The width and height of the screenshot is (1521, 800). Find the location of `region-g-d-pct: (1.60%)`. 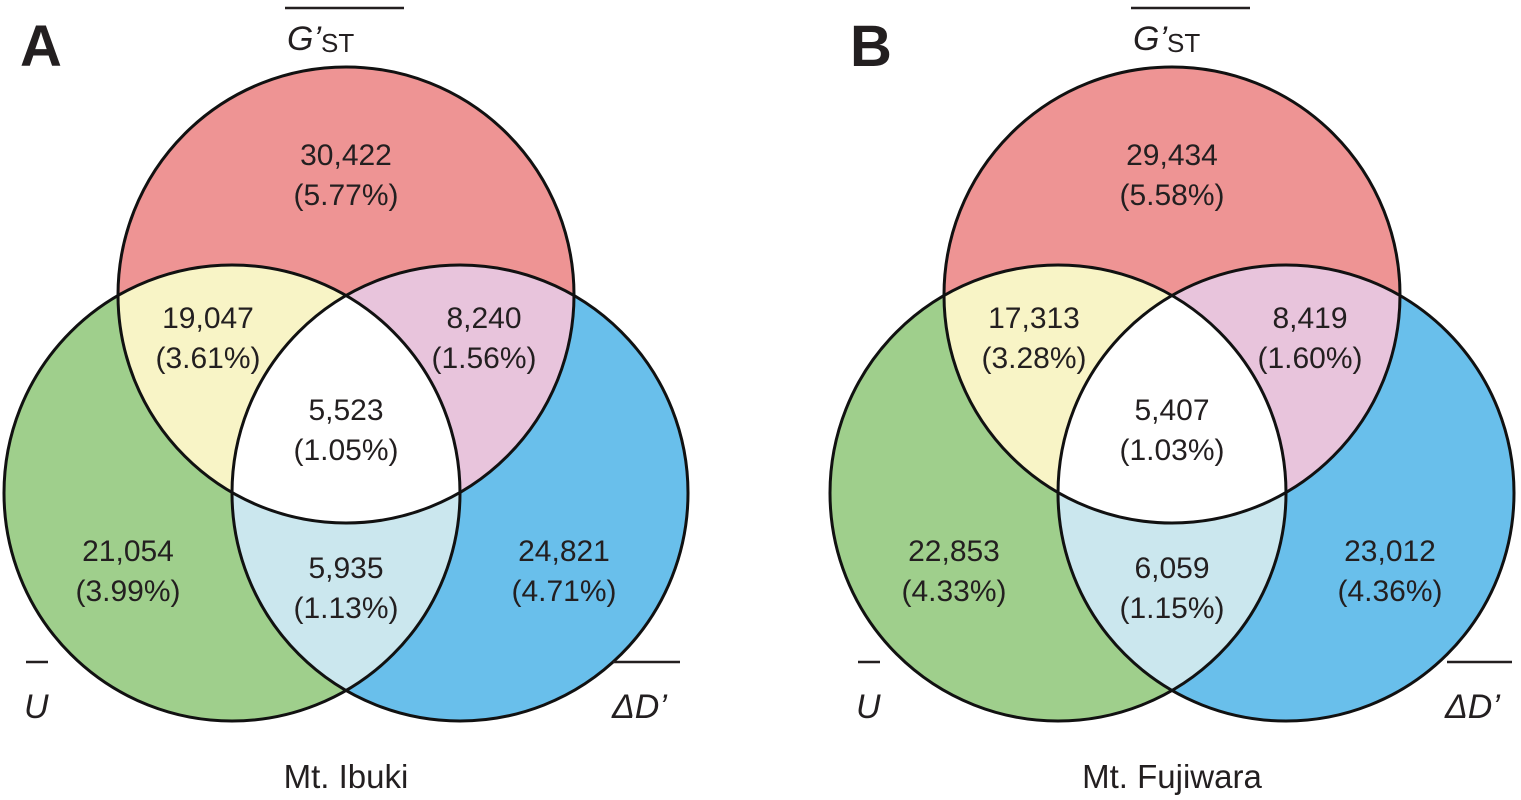

region-g-d-pct: (1.60%) is located at coordinates (1309, 358).